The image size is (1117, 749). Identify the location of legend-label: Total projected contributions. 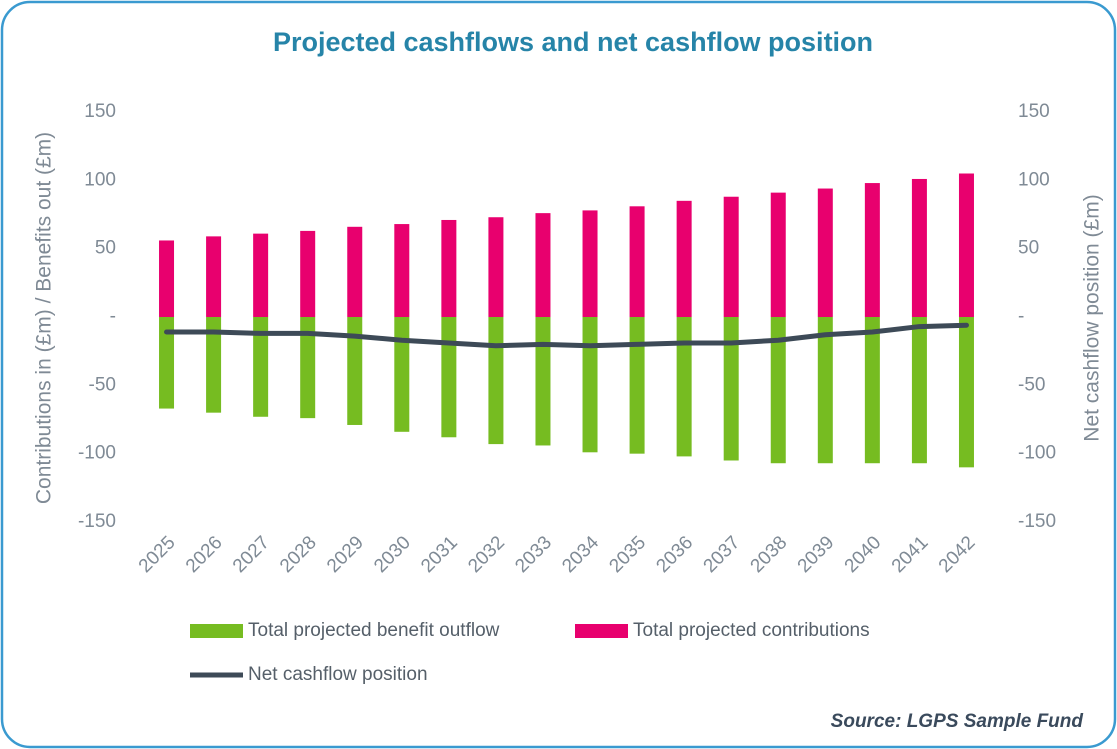
(751, 630).